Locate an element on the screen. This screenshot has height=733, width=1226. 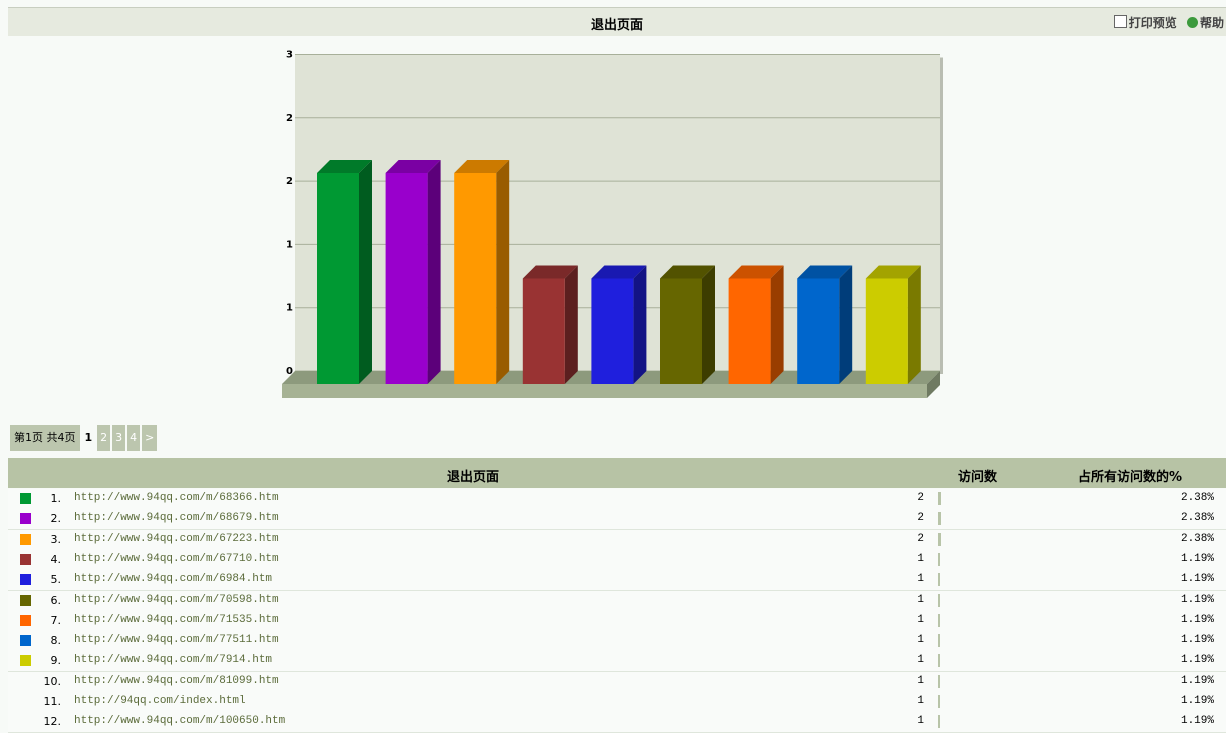
page-link: 4 is located at coordinates (134, 438).